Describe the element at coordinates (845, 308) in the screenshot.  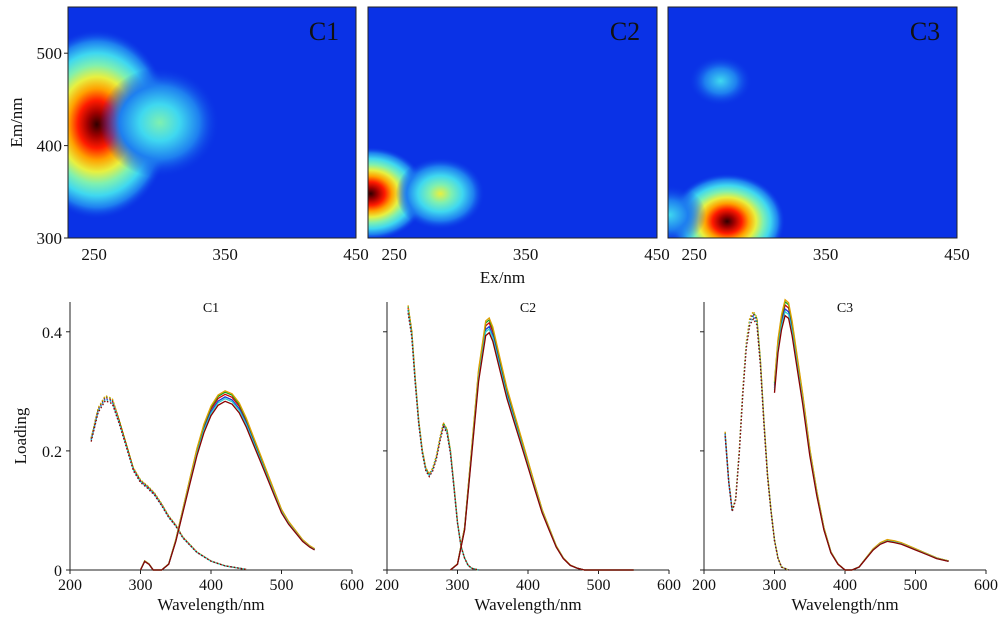
I see `panel-title: C3` at that location.